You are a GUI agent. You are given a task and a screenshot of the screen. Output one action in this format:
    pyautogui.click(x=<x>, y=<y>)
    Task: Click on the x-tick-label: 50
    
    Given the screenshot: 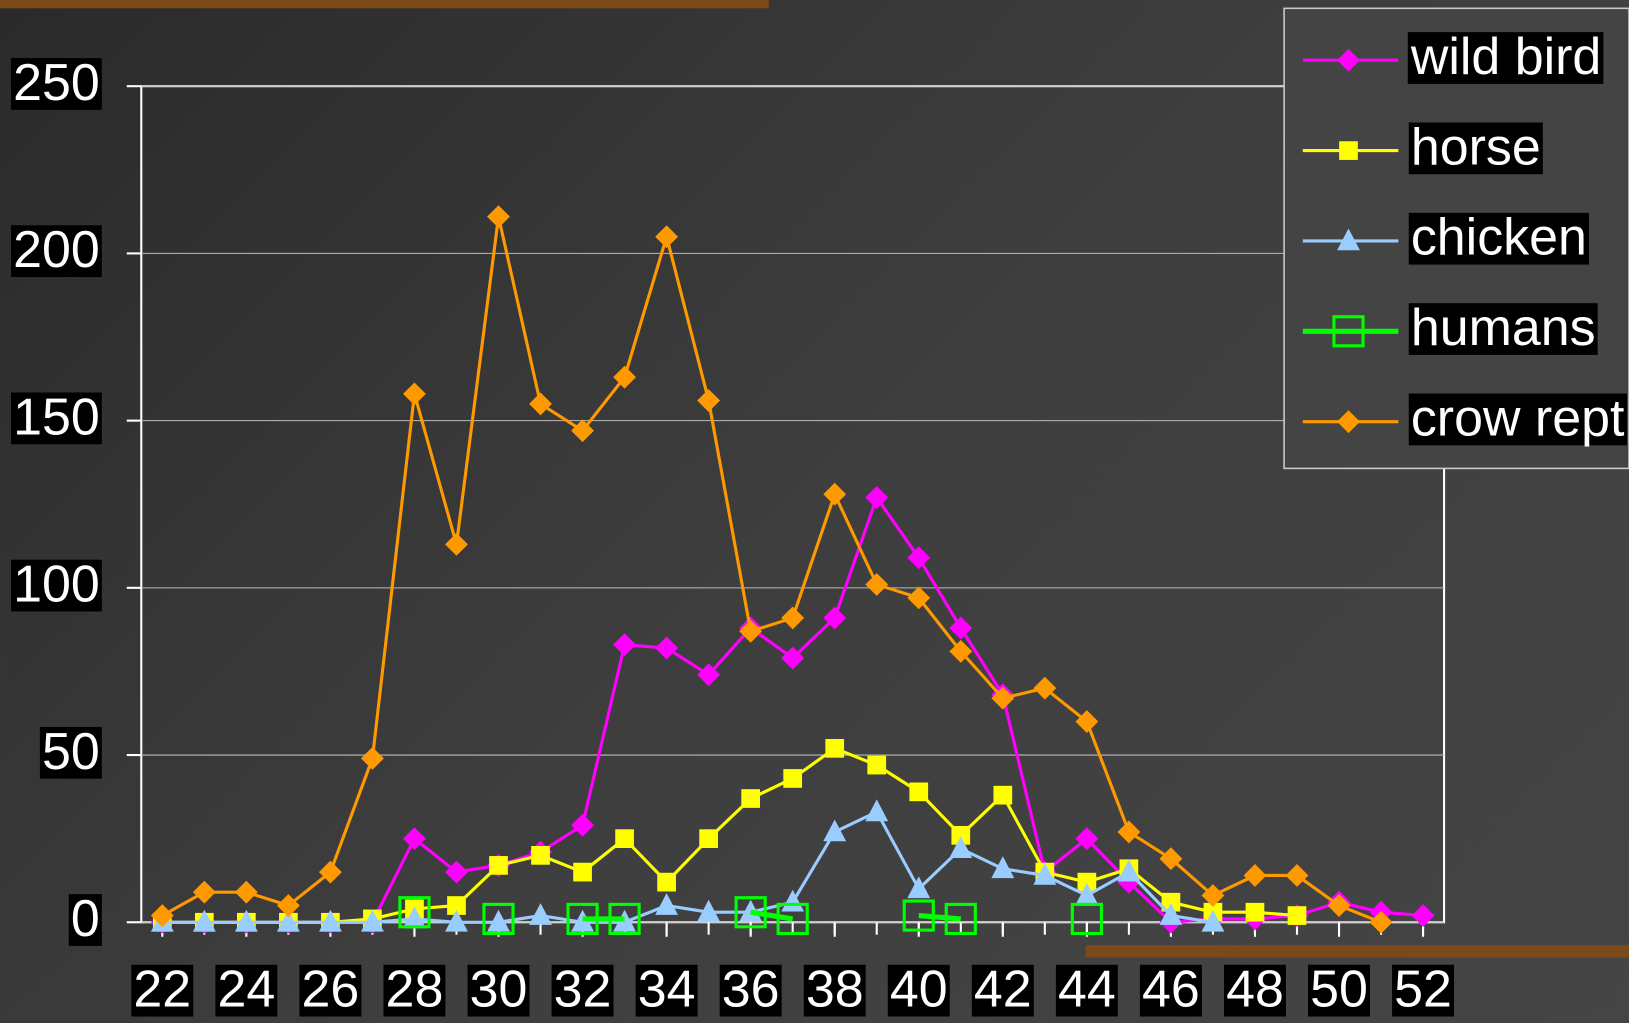 What is the action you would take?
    pyautogui.click(x=1339, y=990)
    